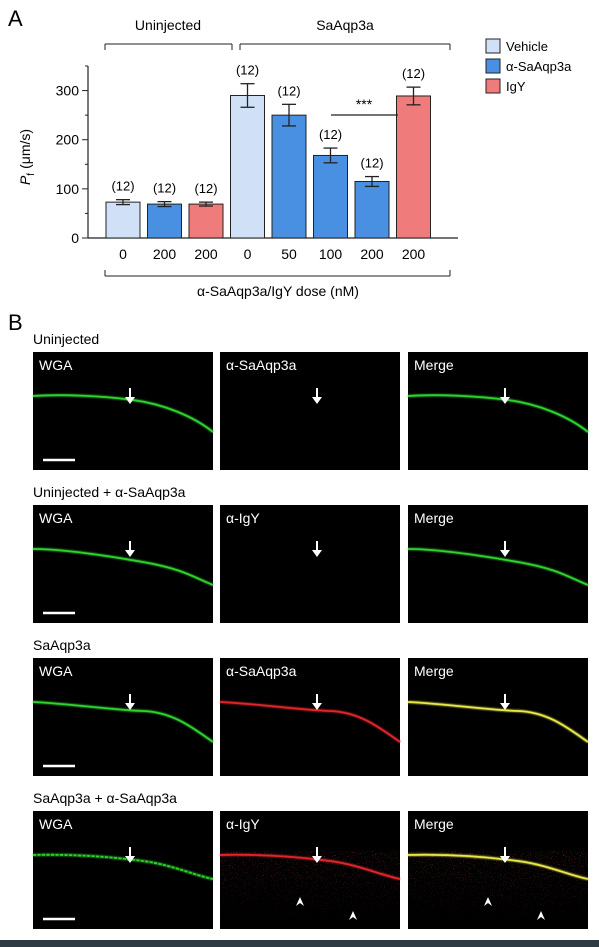 This screenshot has width=599, height=947. I want to click on legend-label-anti-saaqp3a: α-SaAqp3a, so click(539, 66).